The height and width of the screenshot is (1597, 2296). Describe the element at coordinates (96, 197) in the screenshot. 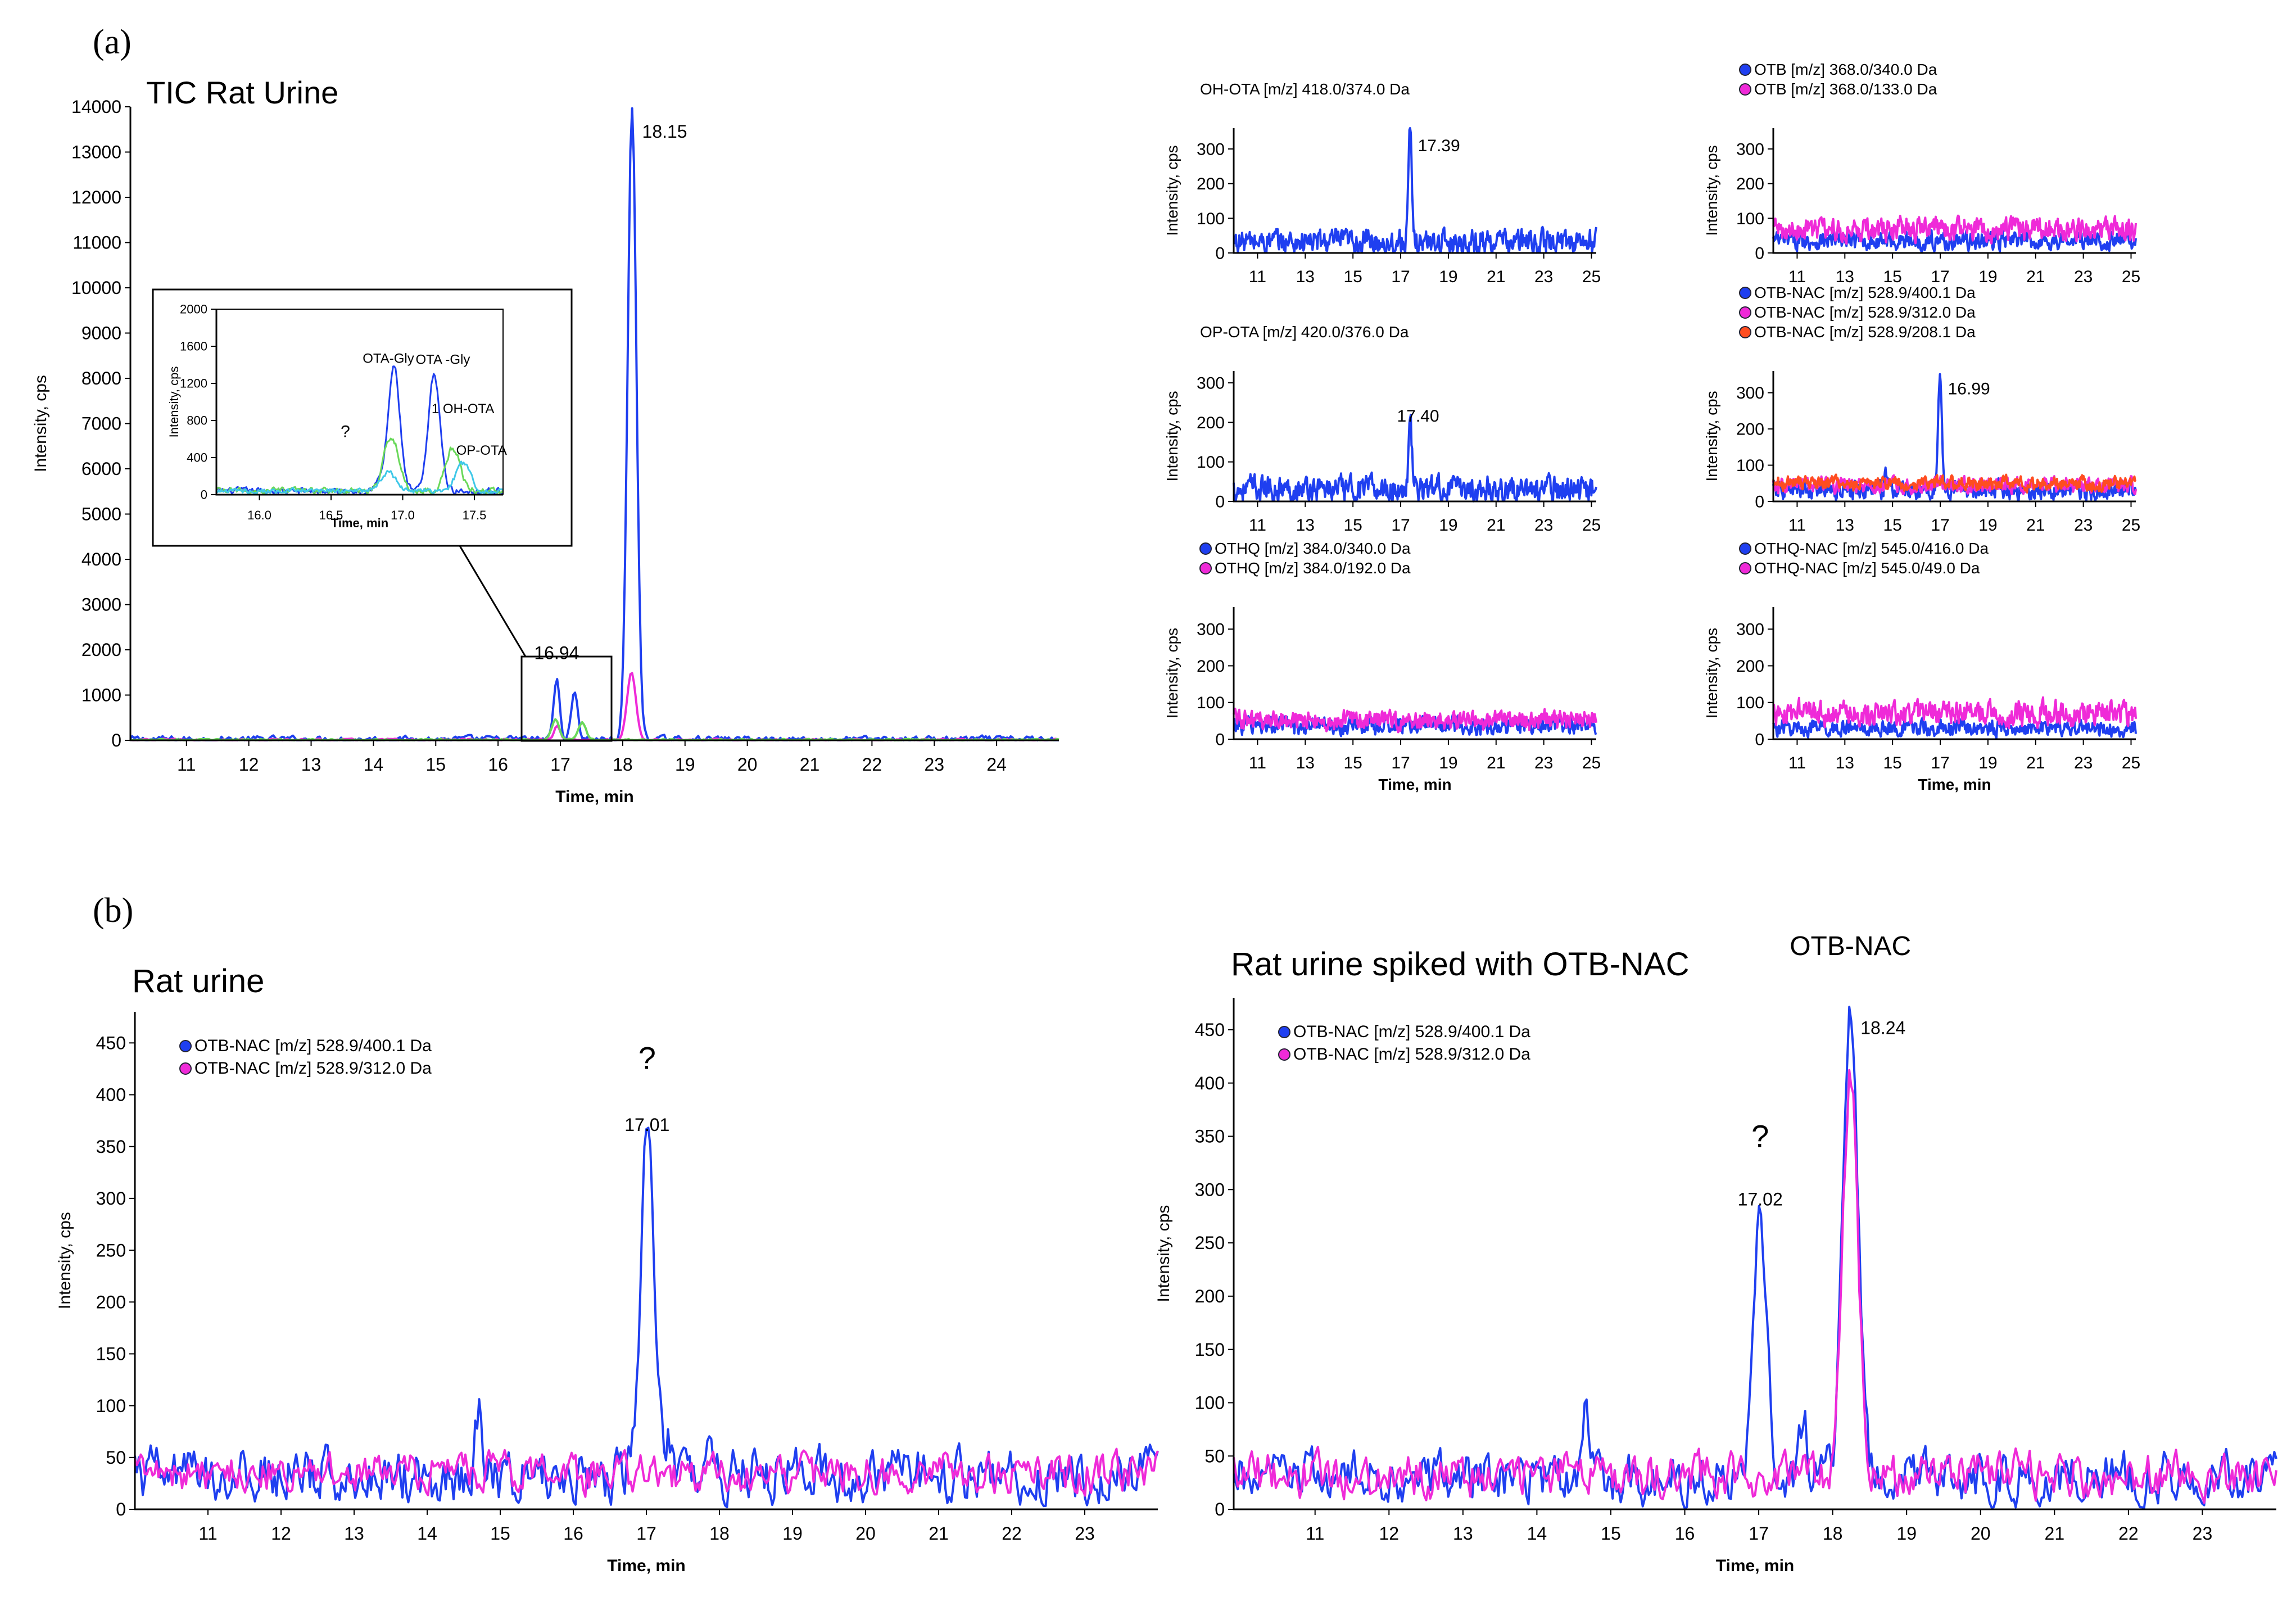

I see `y-tick-label: 12000` at that location.